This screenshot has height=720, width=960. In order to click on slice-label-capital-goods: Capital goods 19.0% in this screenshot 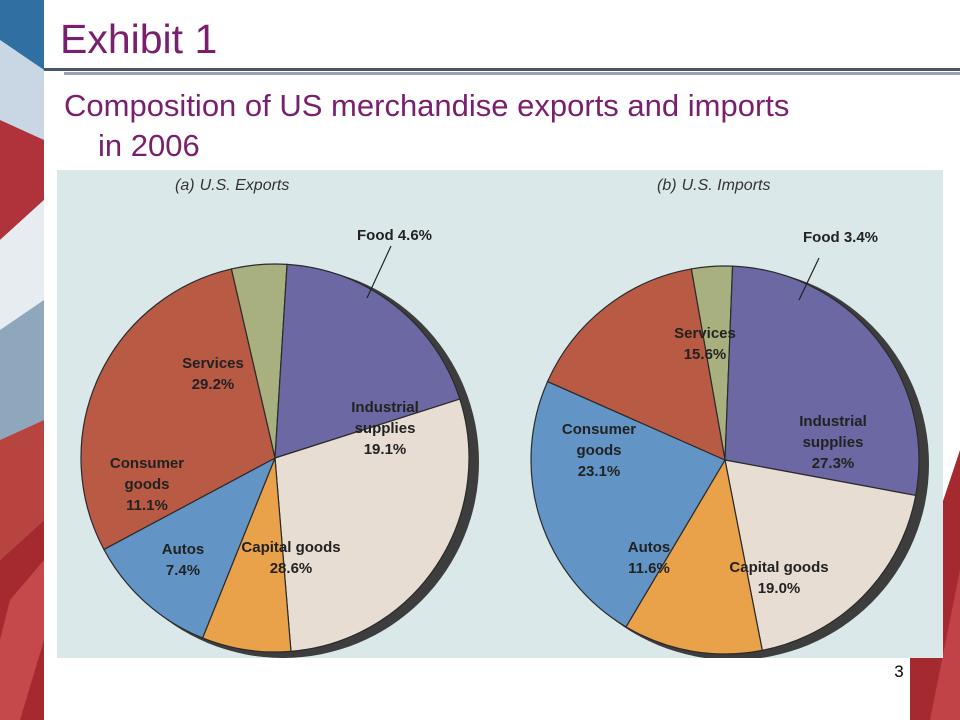, I will do `click(778, 578)`.